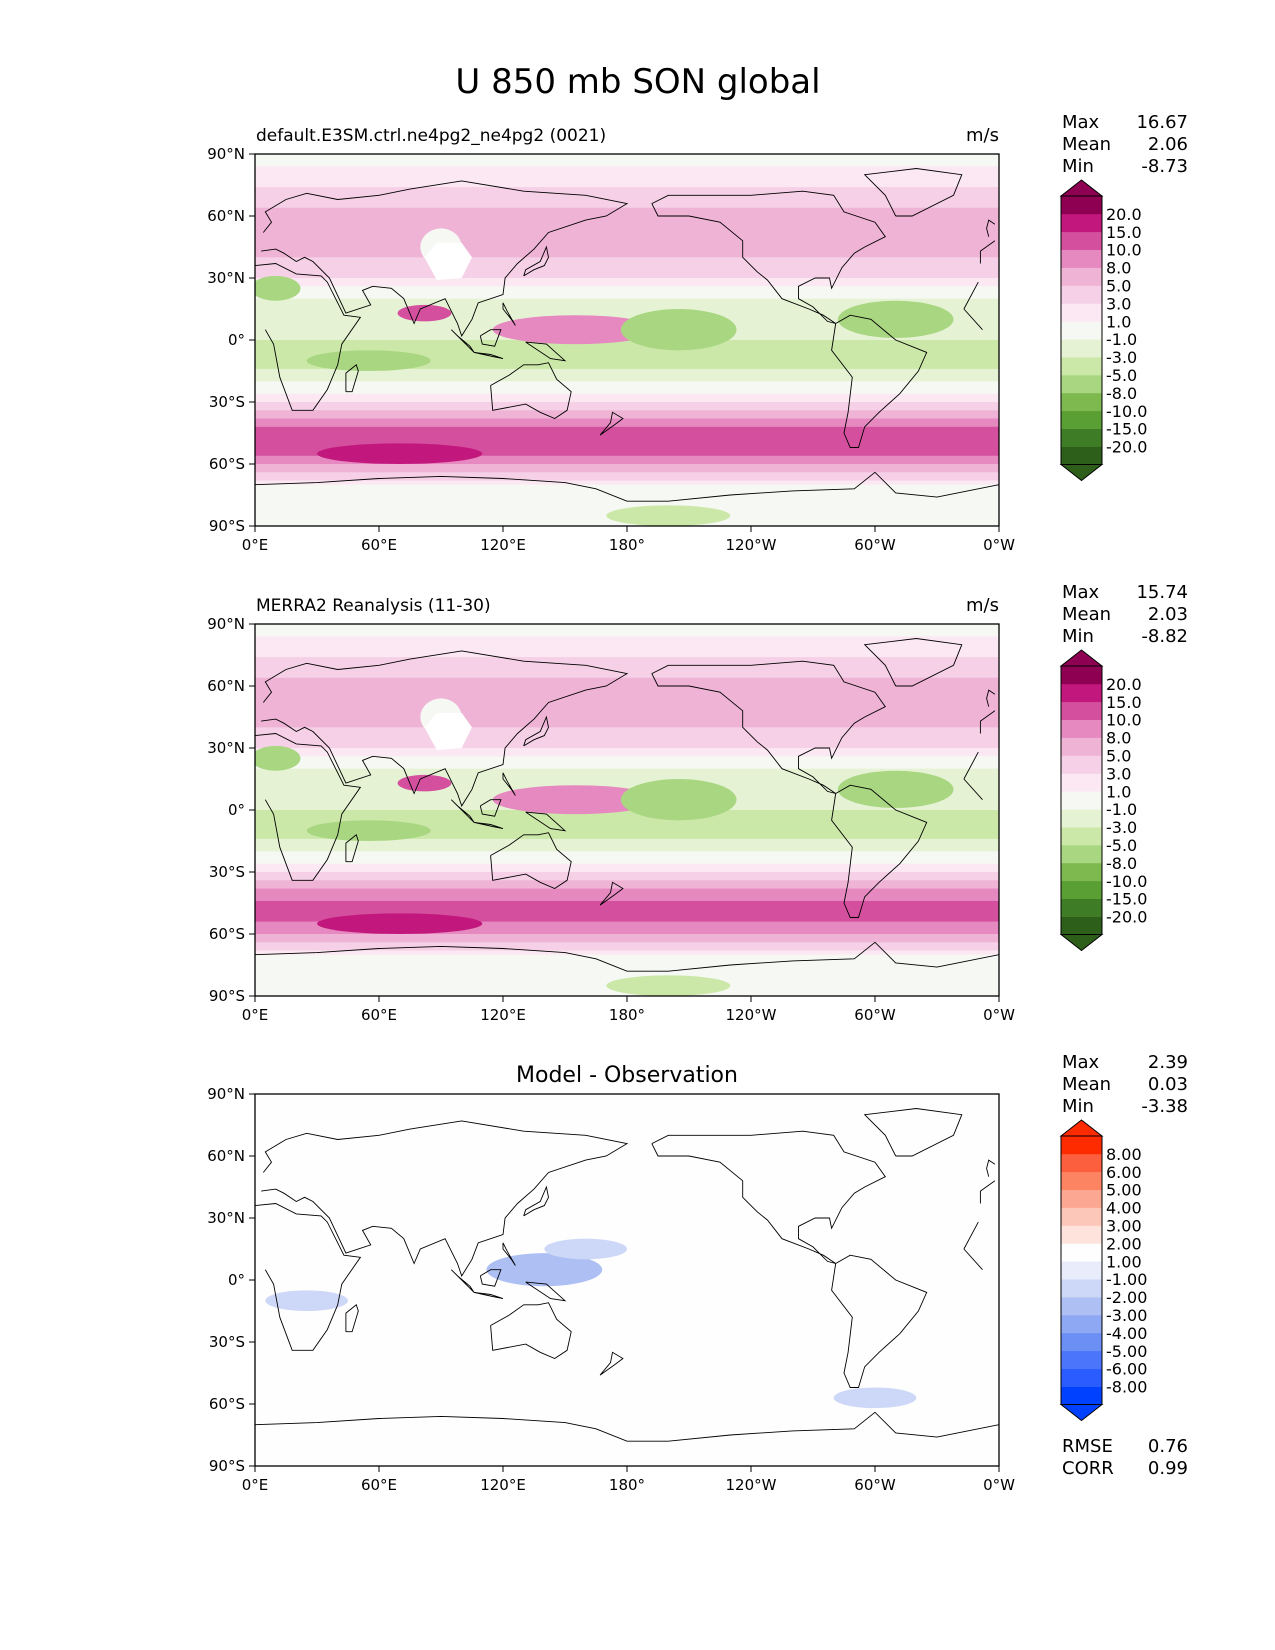  Describe the element at coordinates (255, 545) in the screenshot. I see `x-tick-label: 0°E` at that location.